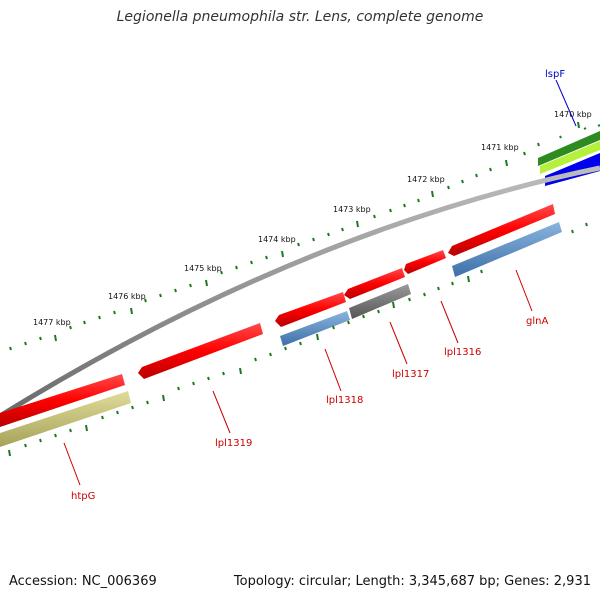 This screenshot has height=600, width=600. What do you see at coordinates (426, 179) in the screenshot?
I see `kbp-label-1472: 1472 kbp` at bounding box center [426, 179].